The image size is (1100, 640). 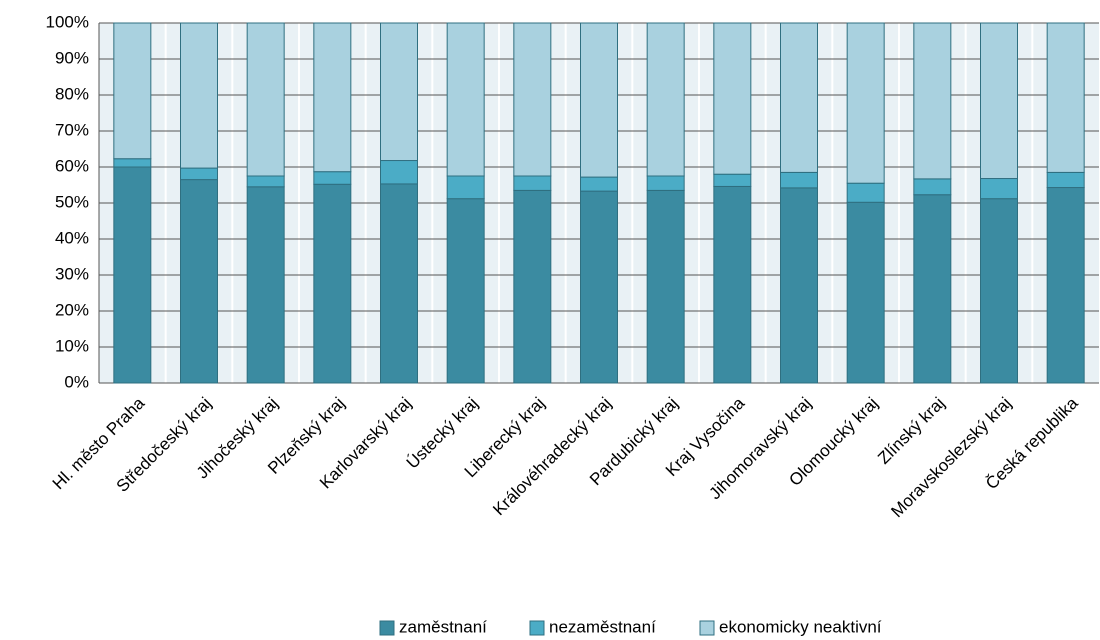 I want to click on legend-label: zaměstnaní, so click(x=443, y=626).